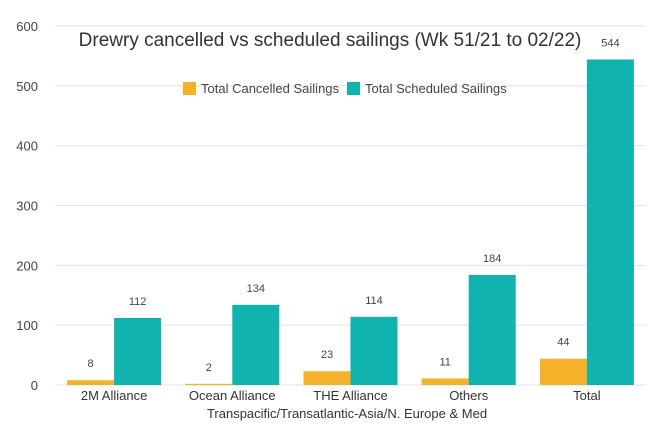 The height and width of the screenshot is (435, 666). I want to click on data-label-scheduled: 544, so click(610, 44).